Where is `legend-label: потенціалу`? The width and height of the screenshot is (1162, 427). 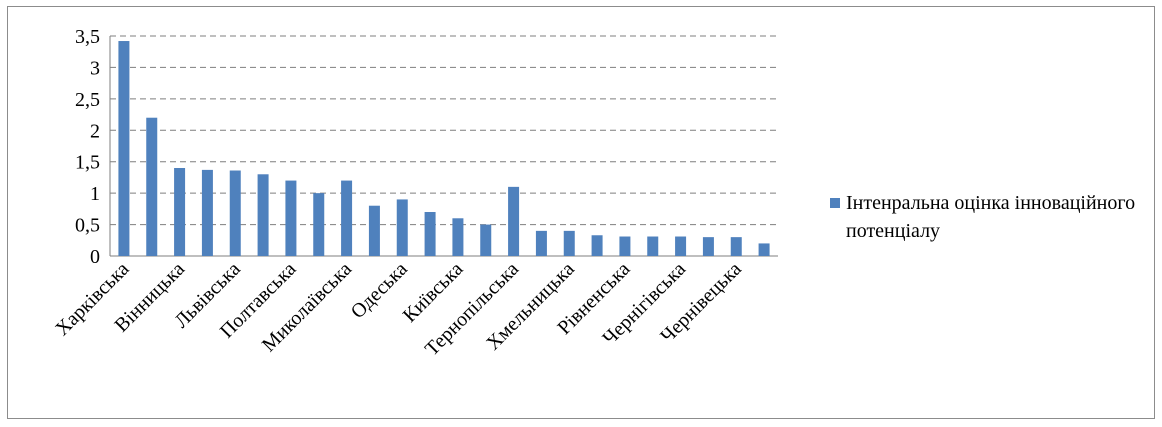 legend-label: потенціалу is located at coordinates (893, 231).